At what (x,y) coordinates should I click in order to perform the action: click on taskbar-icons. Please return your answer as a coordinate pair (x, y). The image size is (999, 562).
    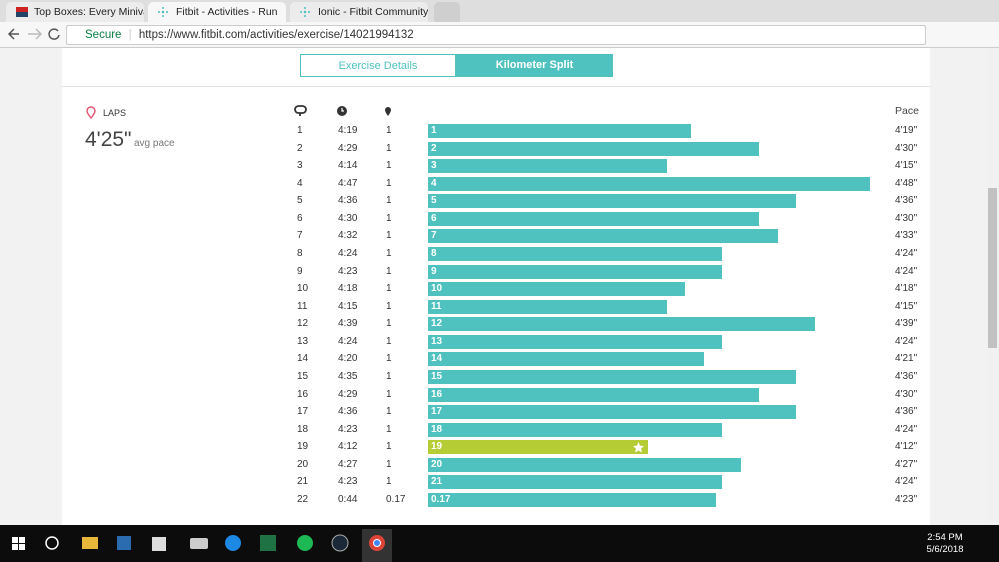
    Looking at the image, I should click on (200, 543).